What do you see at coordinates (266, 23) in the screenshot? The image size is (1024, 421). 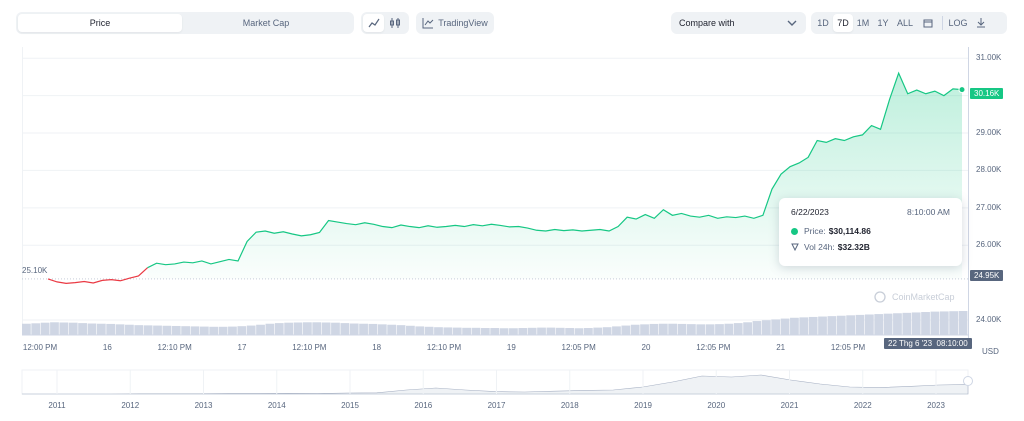 I see `tab-market-cap: Market Cap` at bounding box center [266, 23].